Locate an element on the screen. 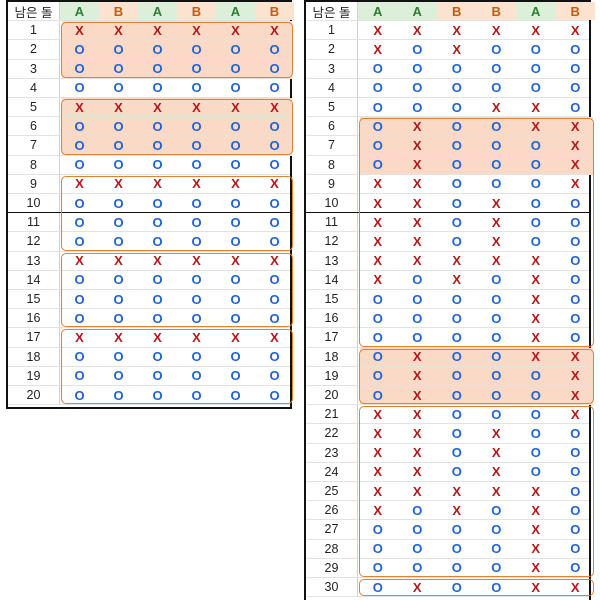 Image resolution: width=600 pixels, height=600 pixels. table-row: 14 O O O O O O is located at coordinates (149, 280).